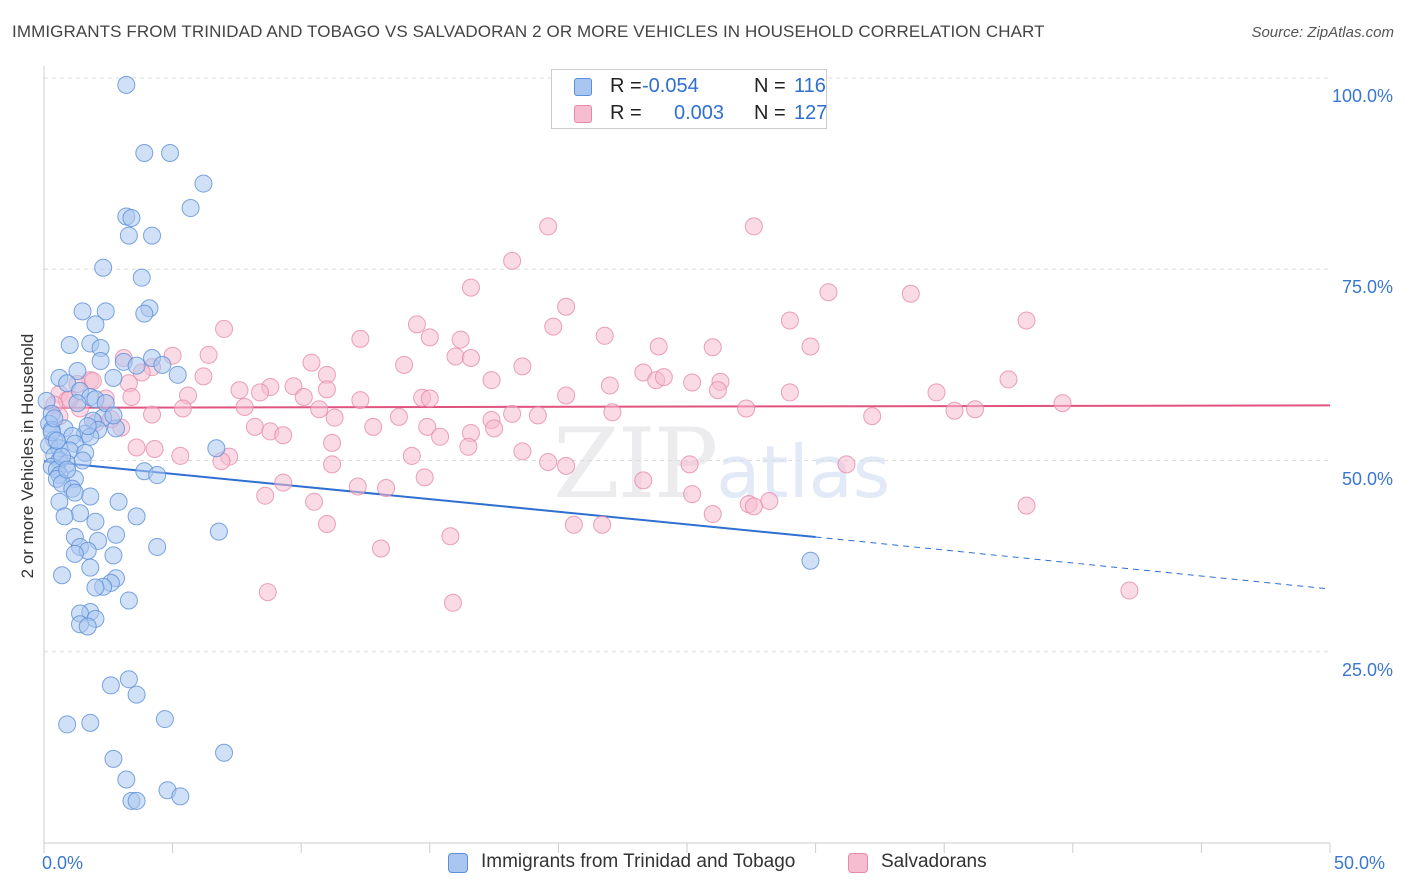  What do you see at coordinates (458, 863) in the screenshot?
I see `trinidad-swatch` at bounding box center [458, 863].